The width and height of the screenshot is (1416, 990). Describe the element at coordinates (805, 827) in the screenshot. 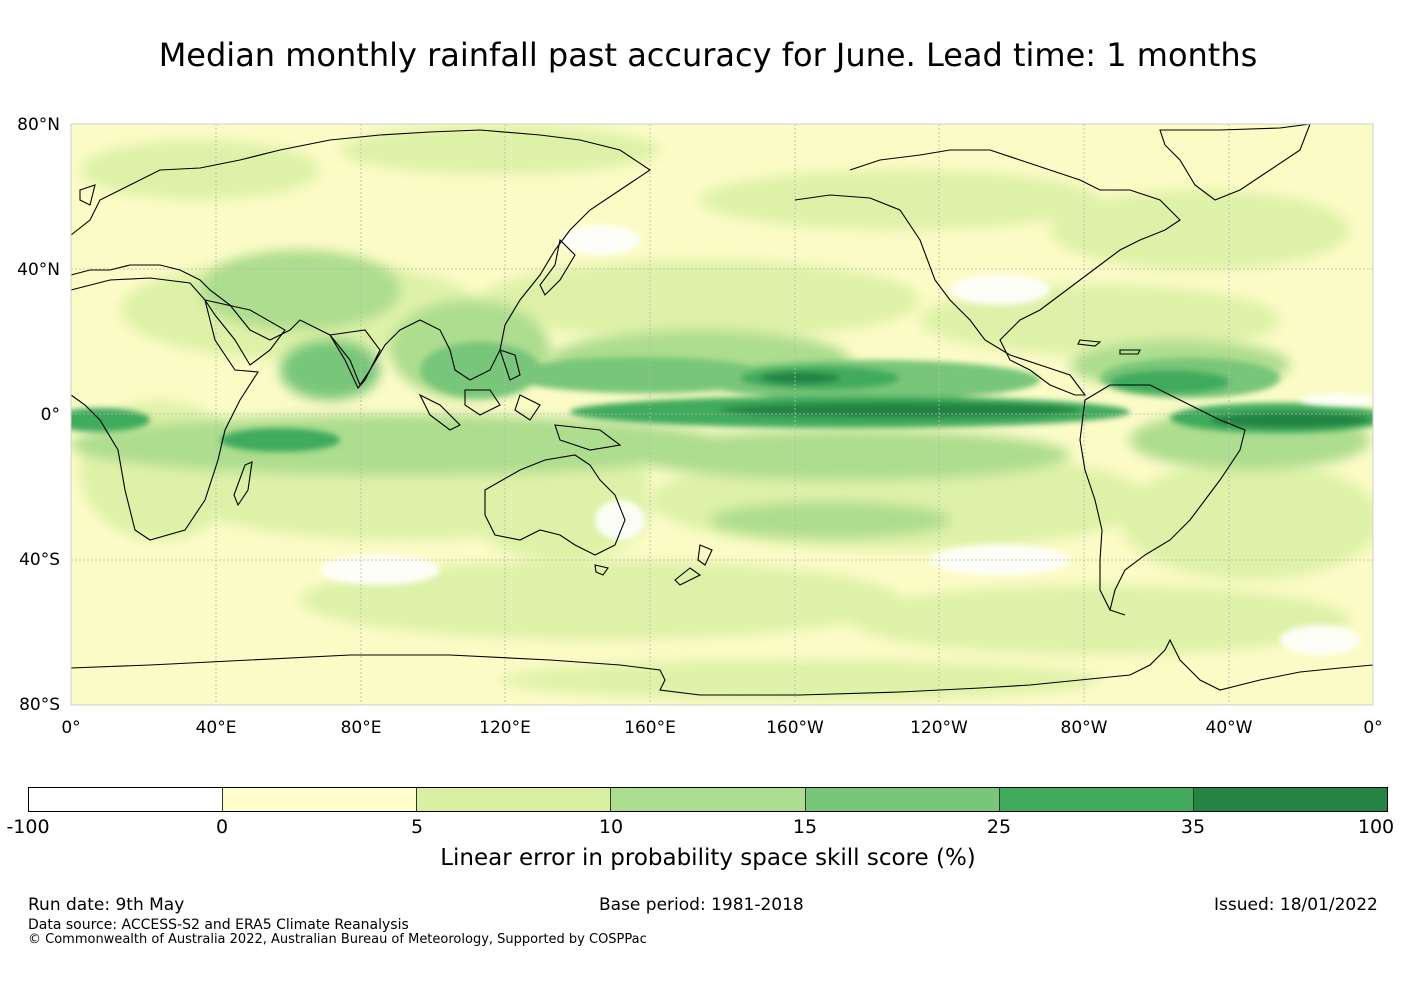

I see `colorbar-tick: 15` at that location.